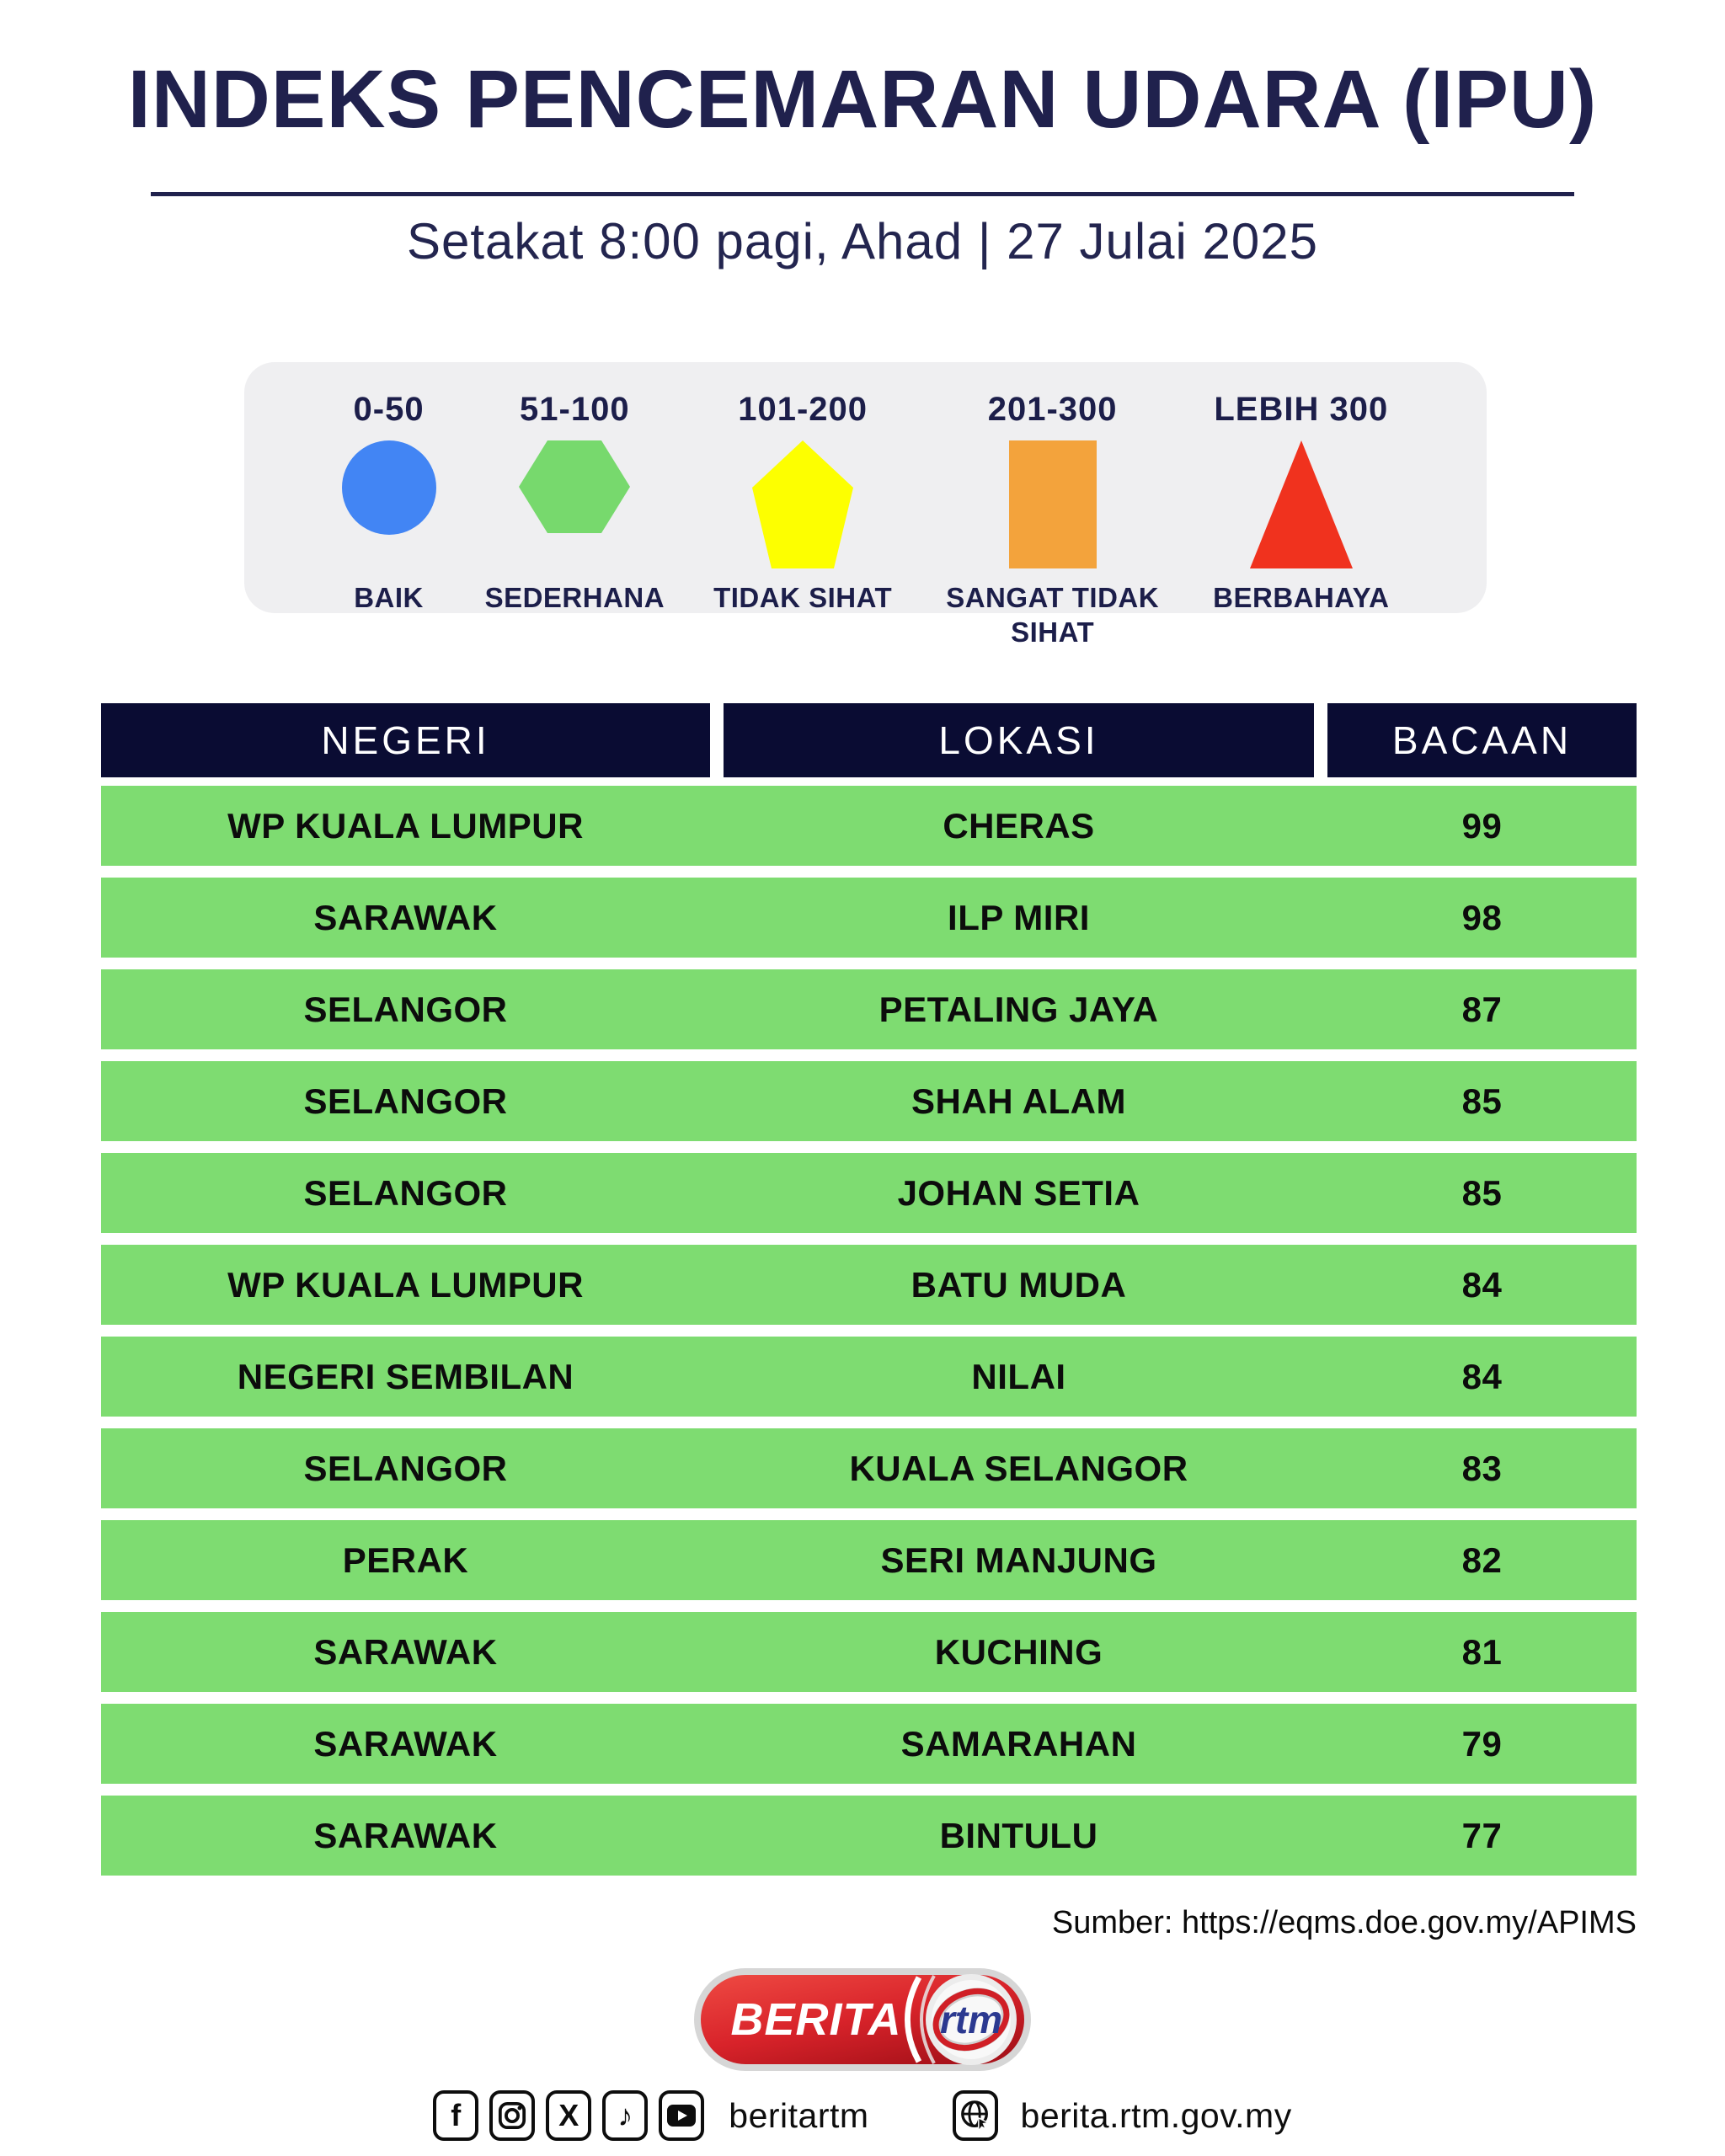 This screenshot has height=2156, width=1725. Describe the element at coordinates (1053, 615) in the screenshot. I see `legend-label: SANGAT TIDAK SIHAT` at that location.